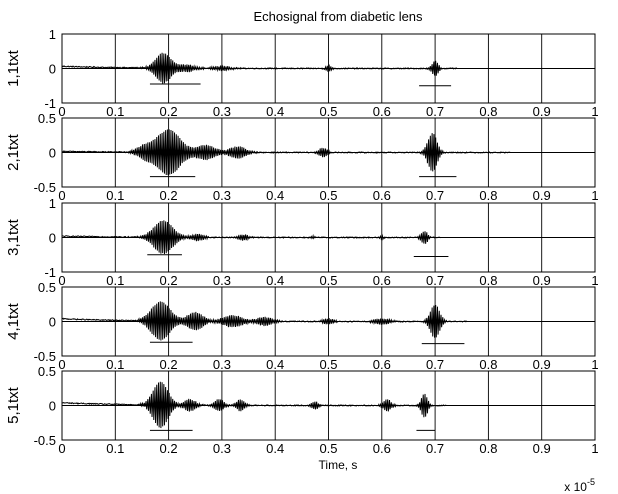 The width and height of the screenshot is (618, 494). I want to click on panel-4-y-tick-label: 0.5, so click(47, 287).